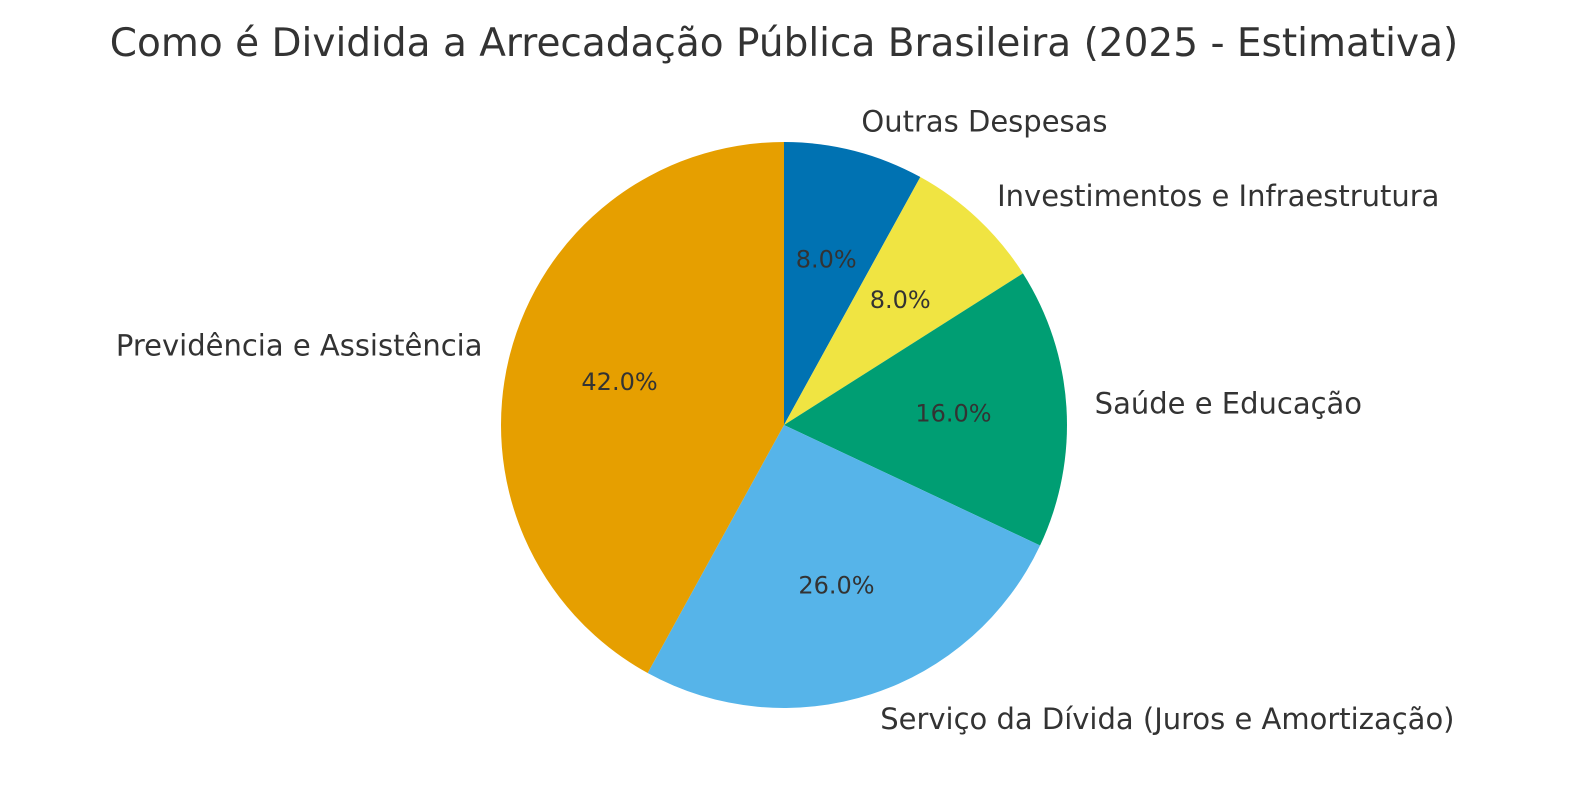 This screenshot has height=808, width=1577. I want to click on slice-label: Outras Despesas, so click(984, 121).